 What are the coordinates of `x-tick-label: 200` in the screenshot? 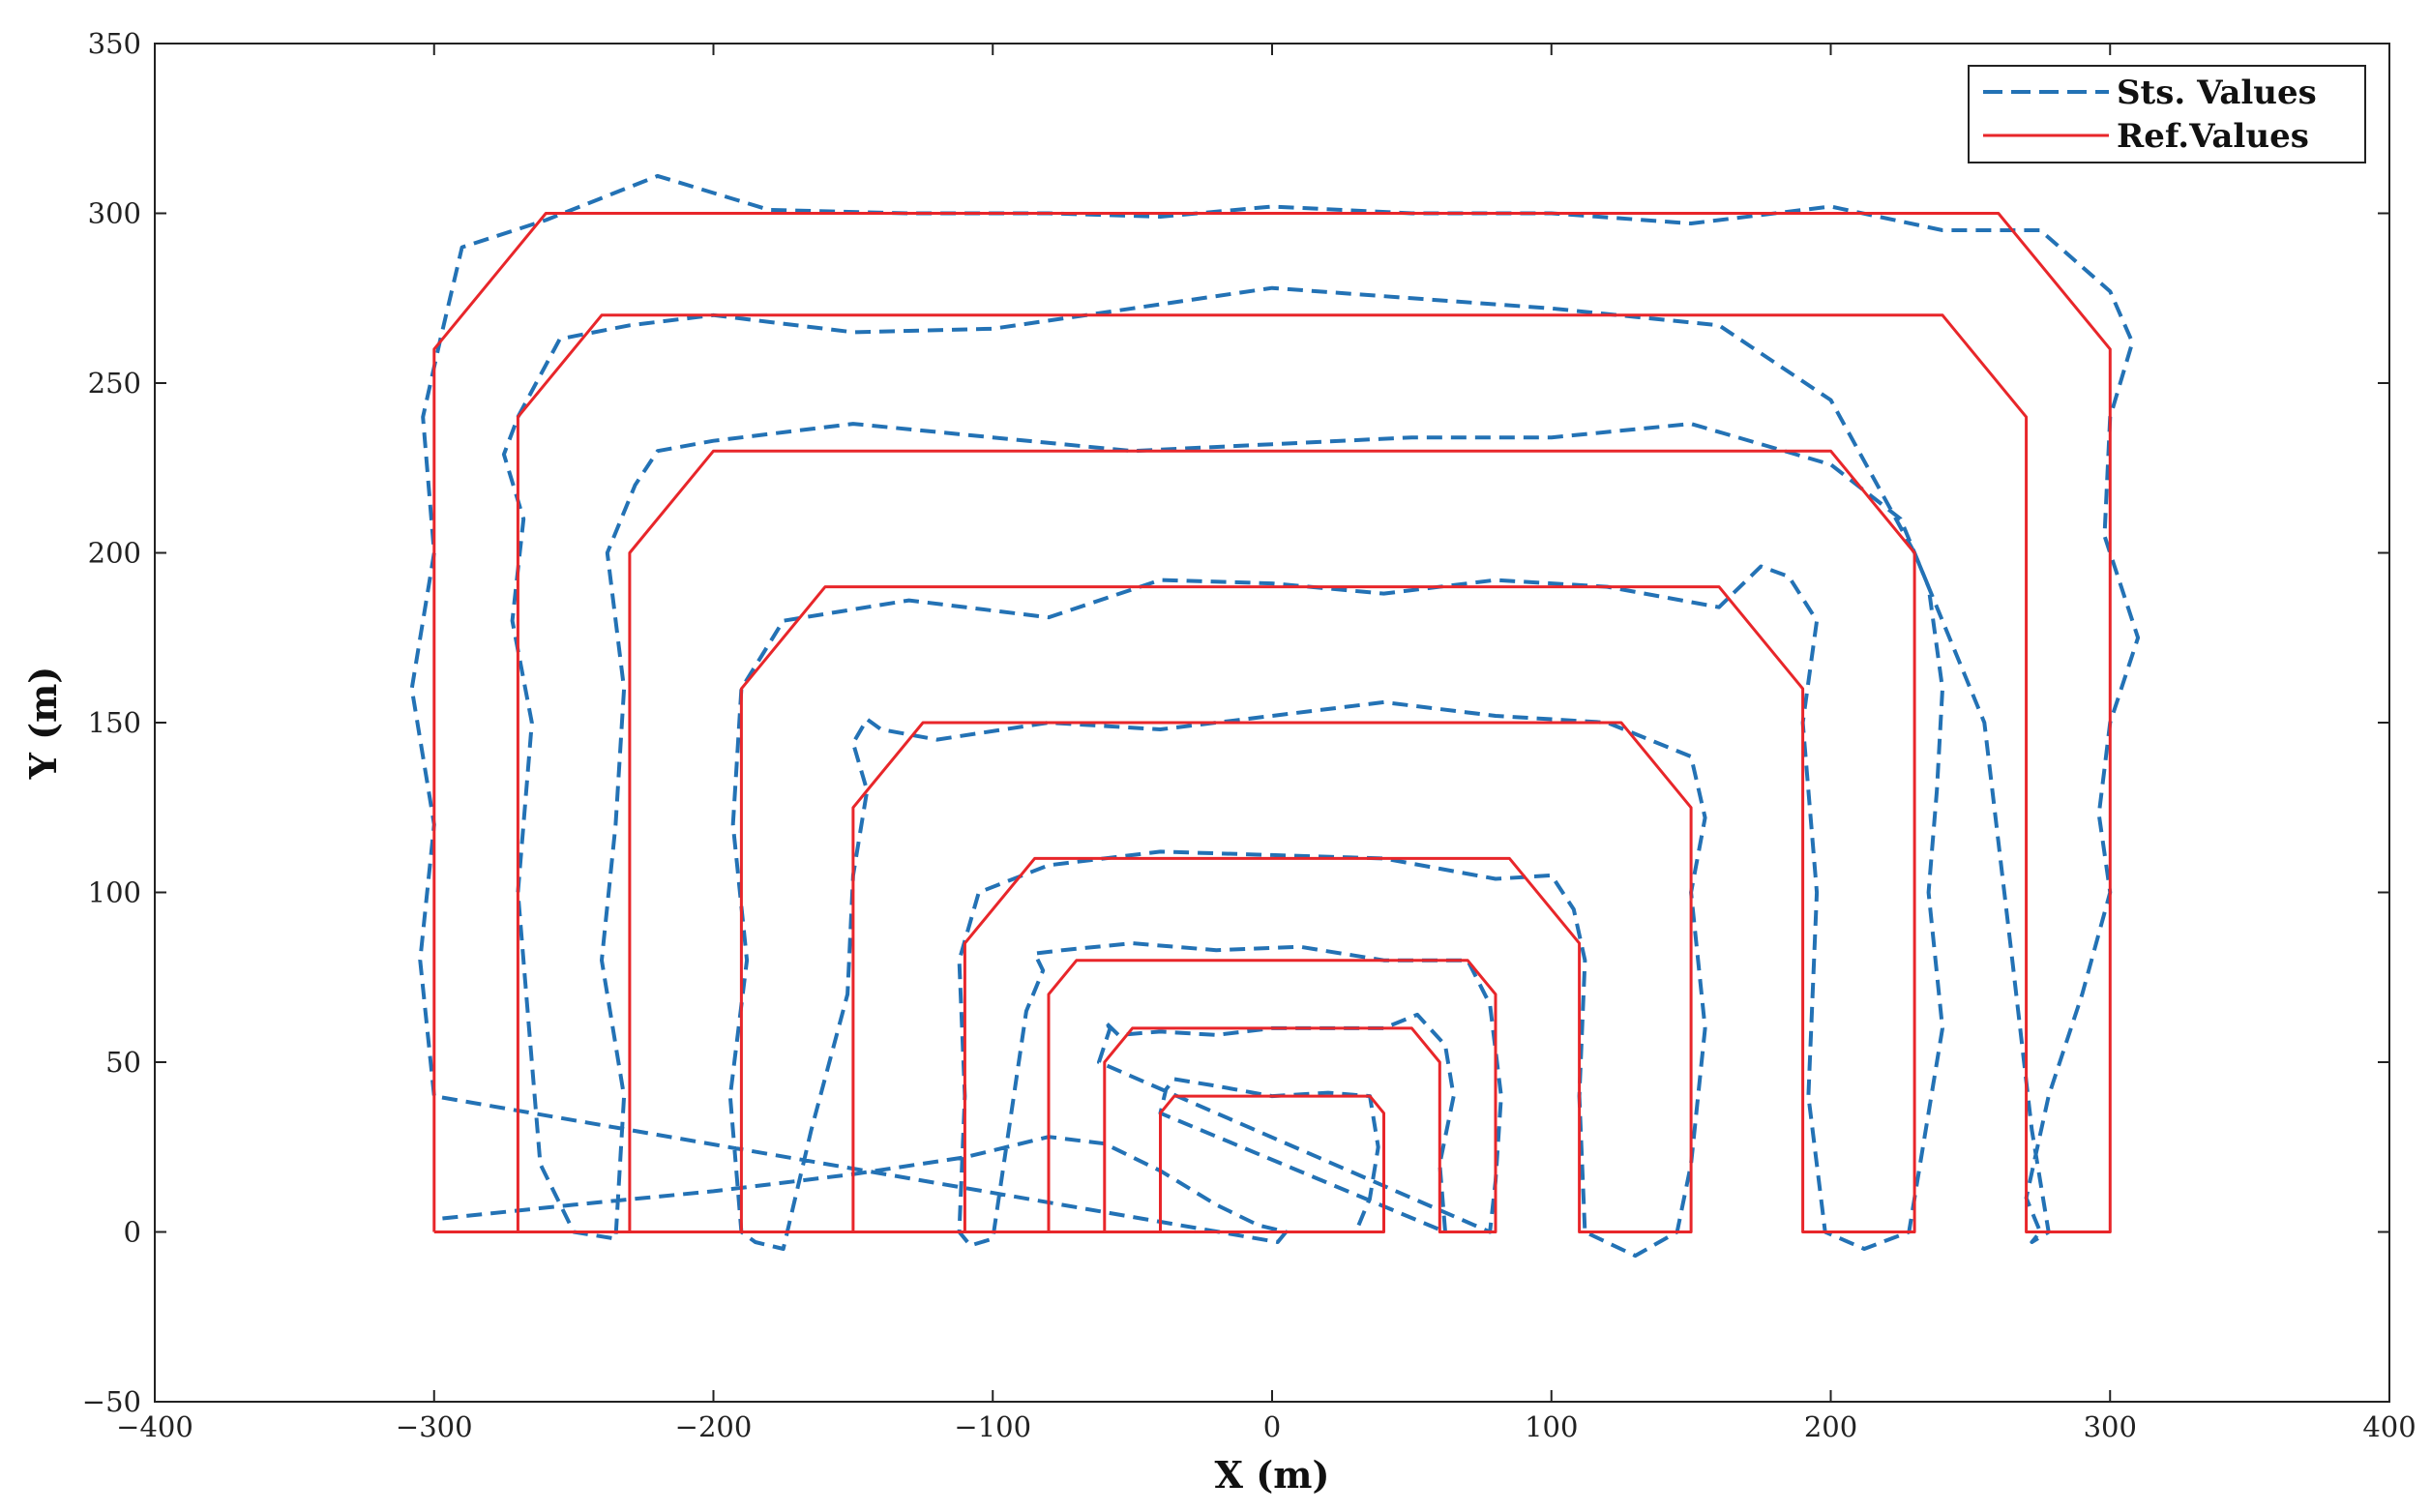 It's located at (1831, 1426).